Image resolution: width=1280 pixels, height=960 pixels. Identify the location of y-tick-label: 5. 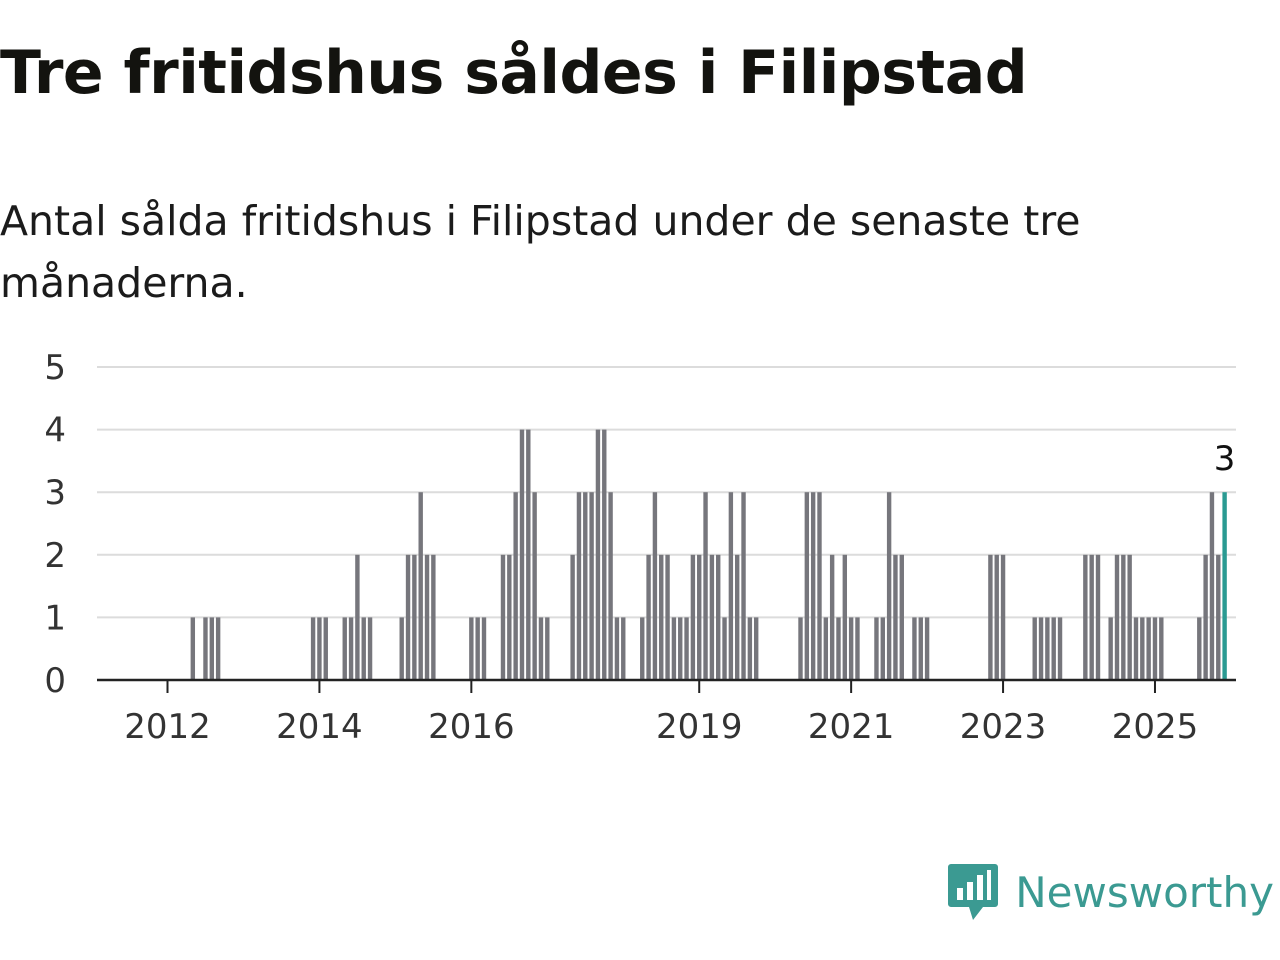
(55, 368).